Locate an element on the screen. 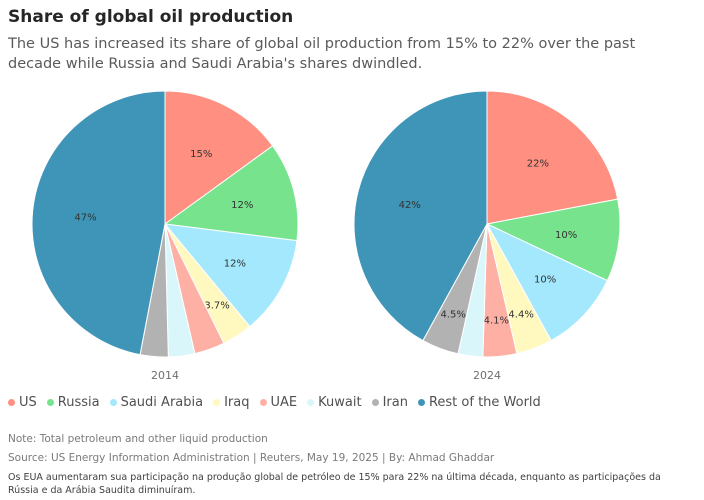 The width and height of the screenshot is (704, 500). legend-label: Saudi Arabia is located at coordinates (162, 402).